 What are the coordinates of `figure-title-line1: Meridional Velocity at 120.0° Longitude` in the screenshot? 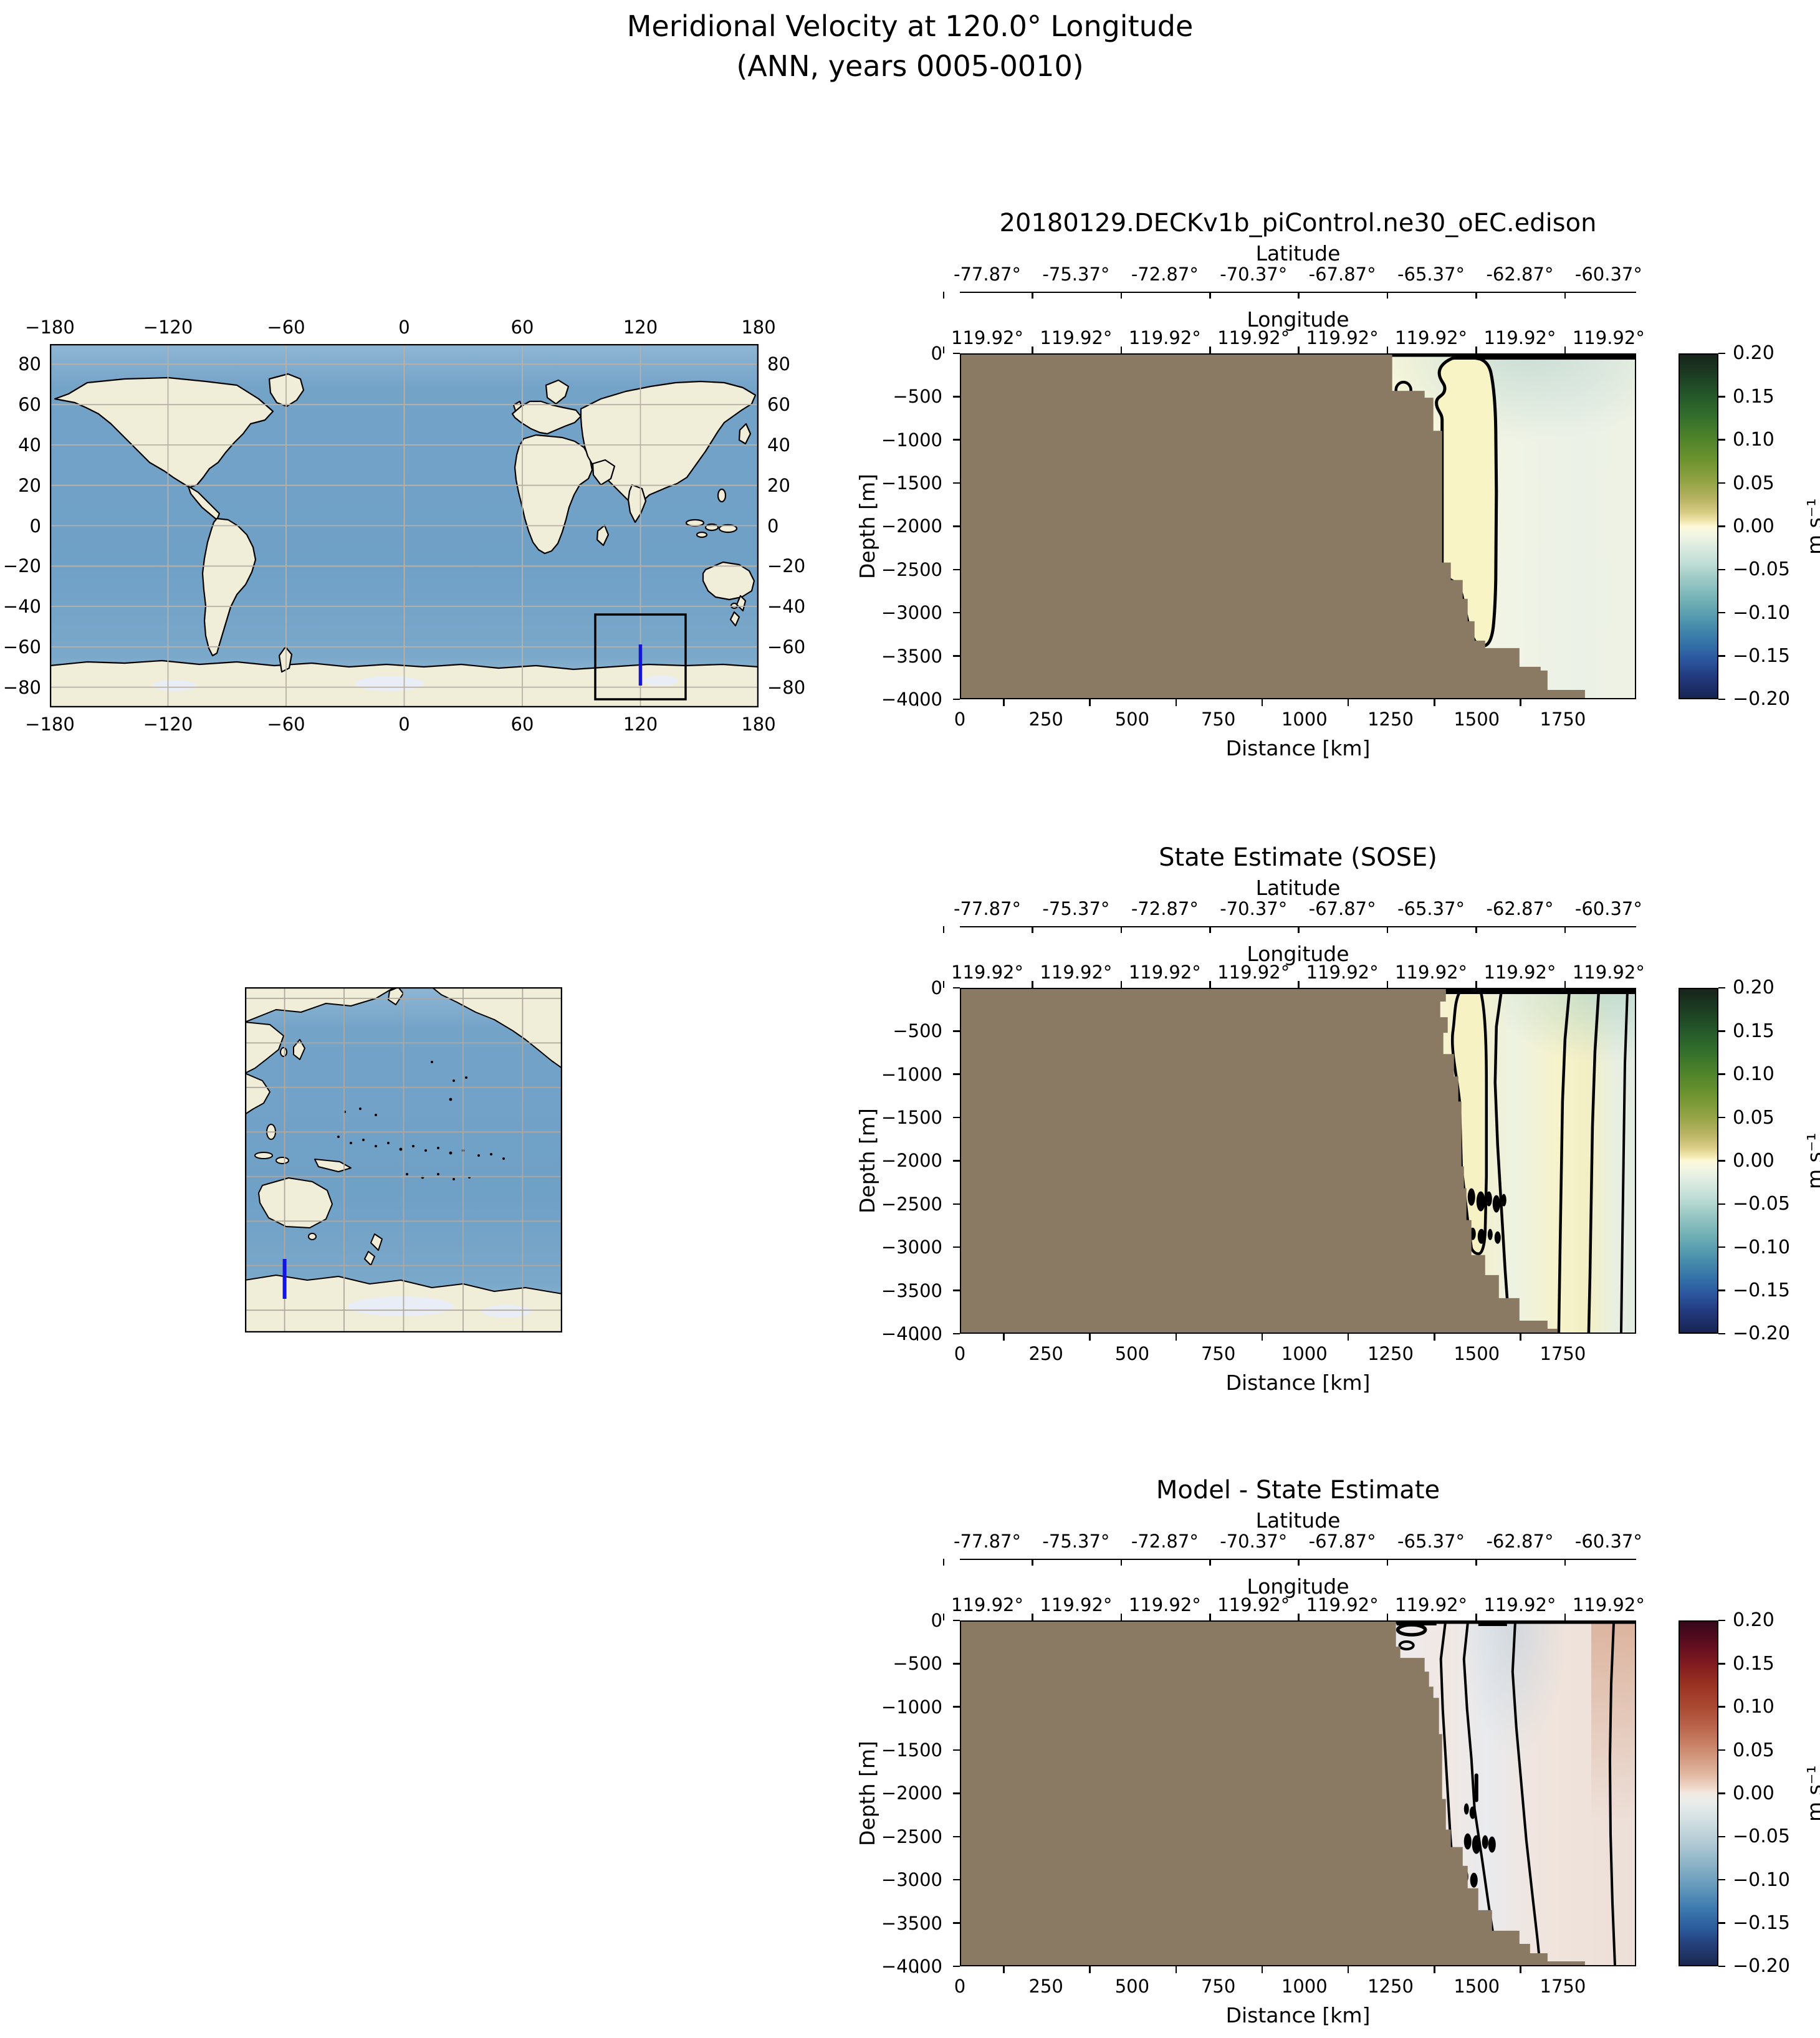 It's located at (910, 26).